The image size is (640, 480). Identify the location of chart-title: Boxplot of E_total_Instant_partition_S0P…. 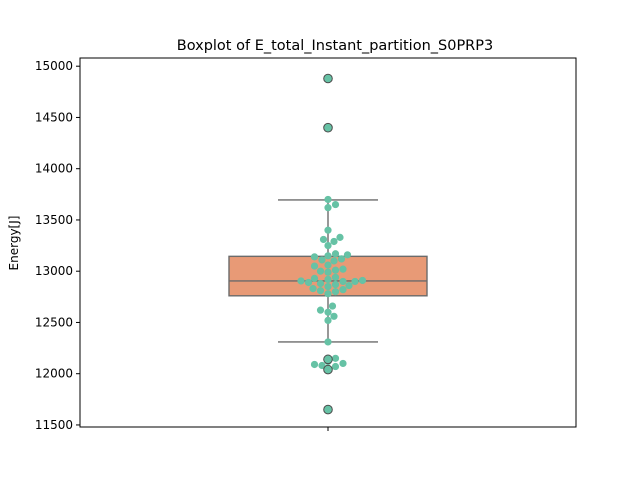
(335, 46).